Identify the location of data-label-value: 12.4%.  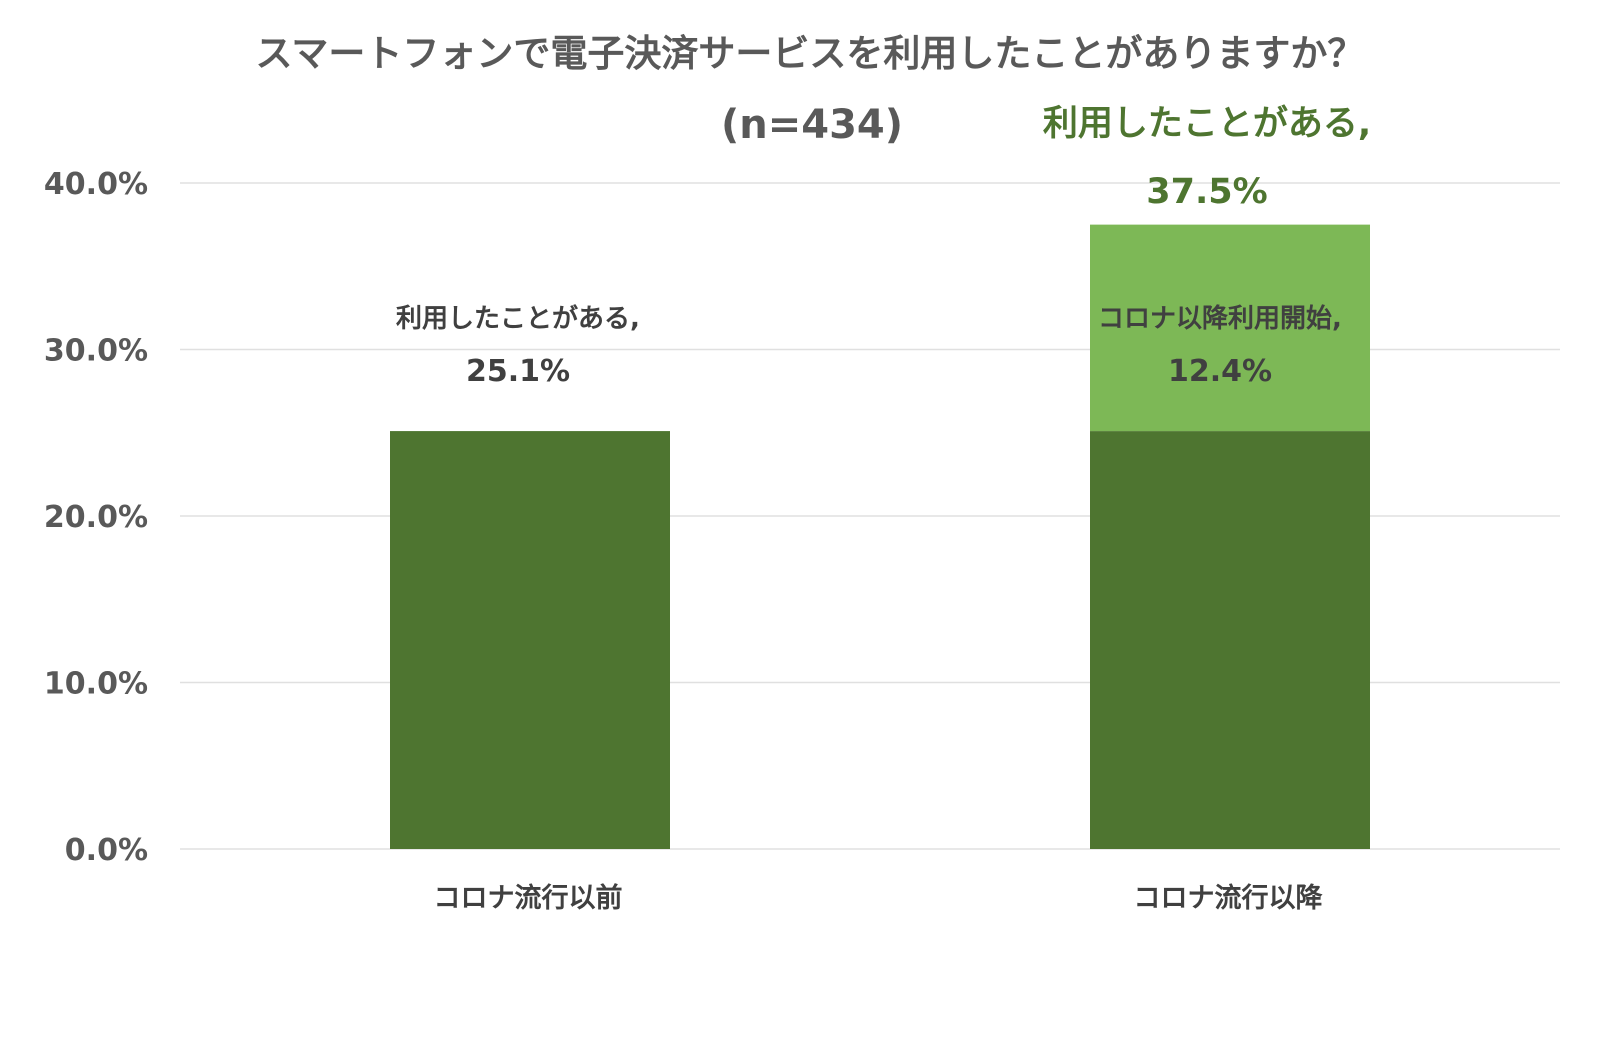
(1220, 371).